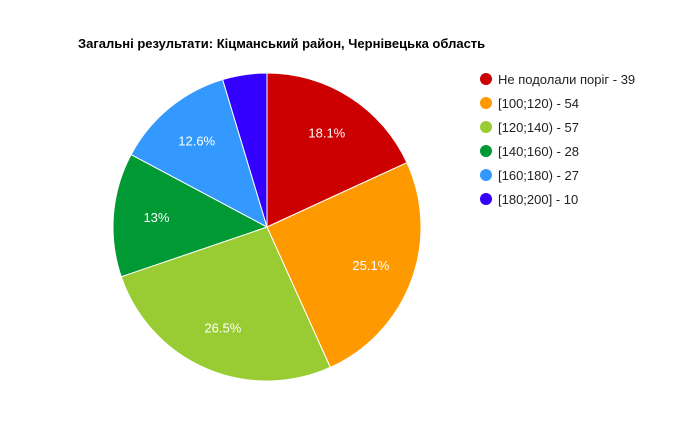 This screenshot has height=434, width=678. Describe the element at coordinates (156, 217) in the screenshot. I see `slice-percent-label-3: 13%` at that location.